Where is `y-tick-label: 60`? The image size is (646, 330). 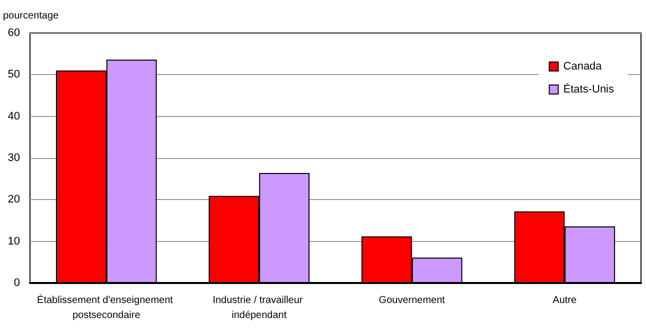 y-tick-label: 60 is located at coordinates (14, 33).